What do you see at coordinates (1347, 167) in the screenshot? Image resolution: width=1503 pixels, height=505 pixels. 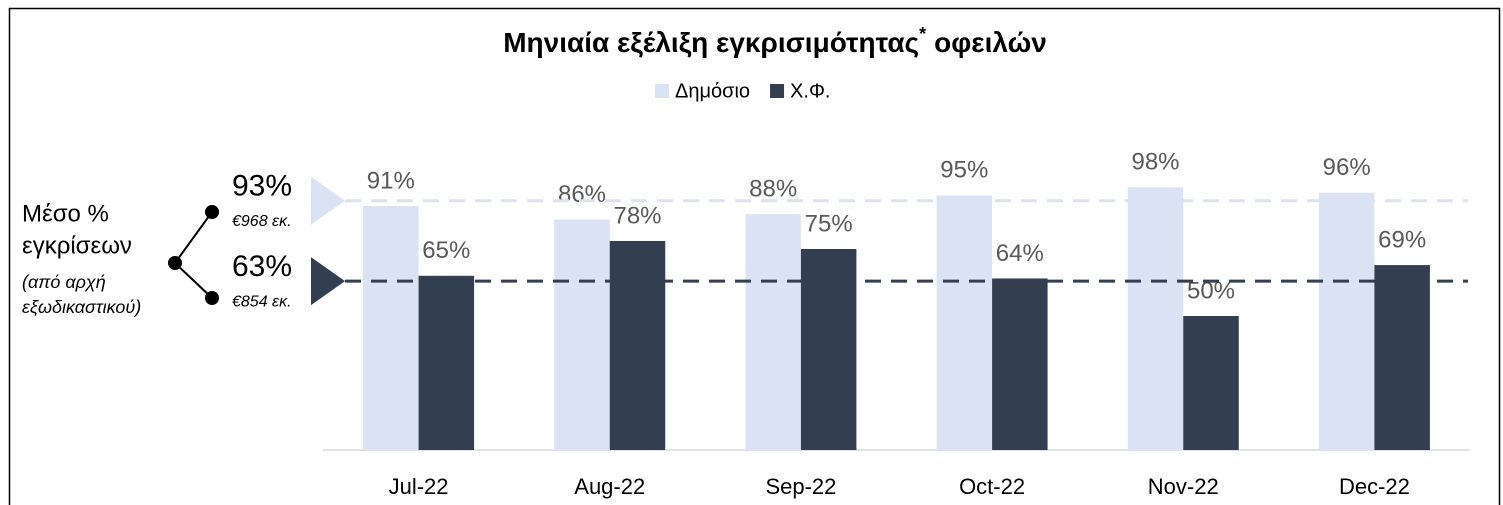 I see `value-label: 96%` at bounding box center [1347, 167].